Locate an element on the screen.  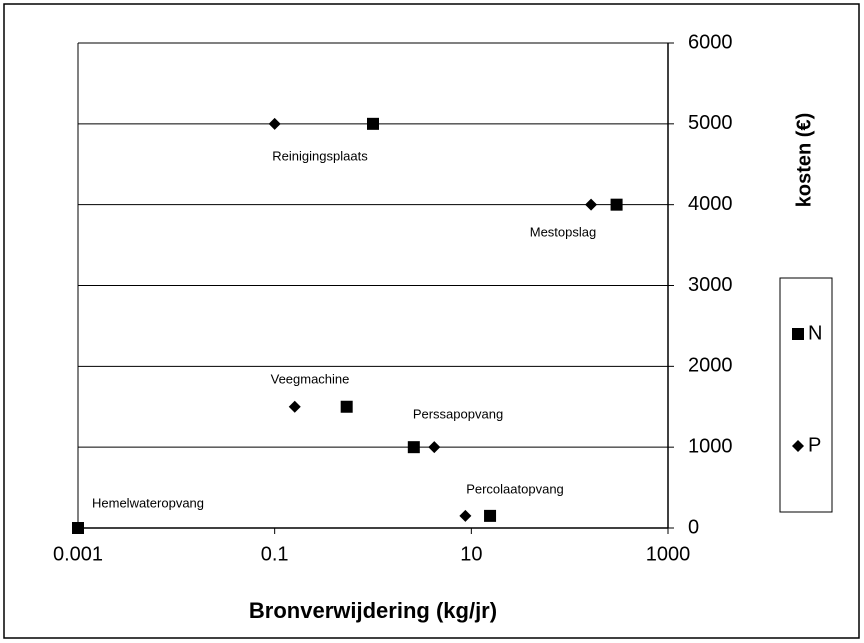
y-tick-label: 3000 is located at coordinates (710, 285).